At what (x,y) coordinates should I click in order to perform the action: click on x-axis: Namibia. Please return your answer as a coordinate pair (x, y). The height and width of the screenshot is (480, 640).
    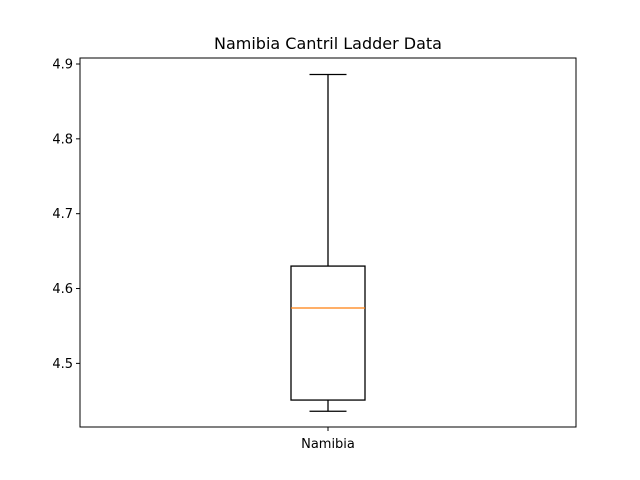
    Looking at the image, I should click on (328, 439).